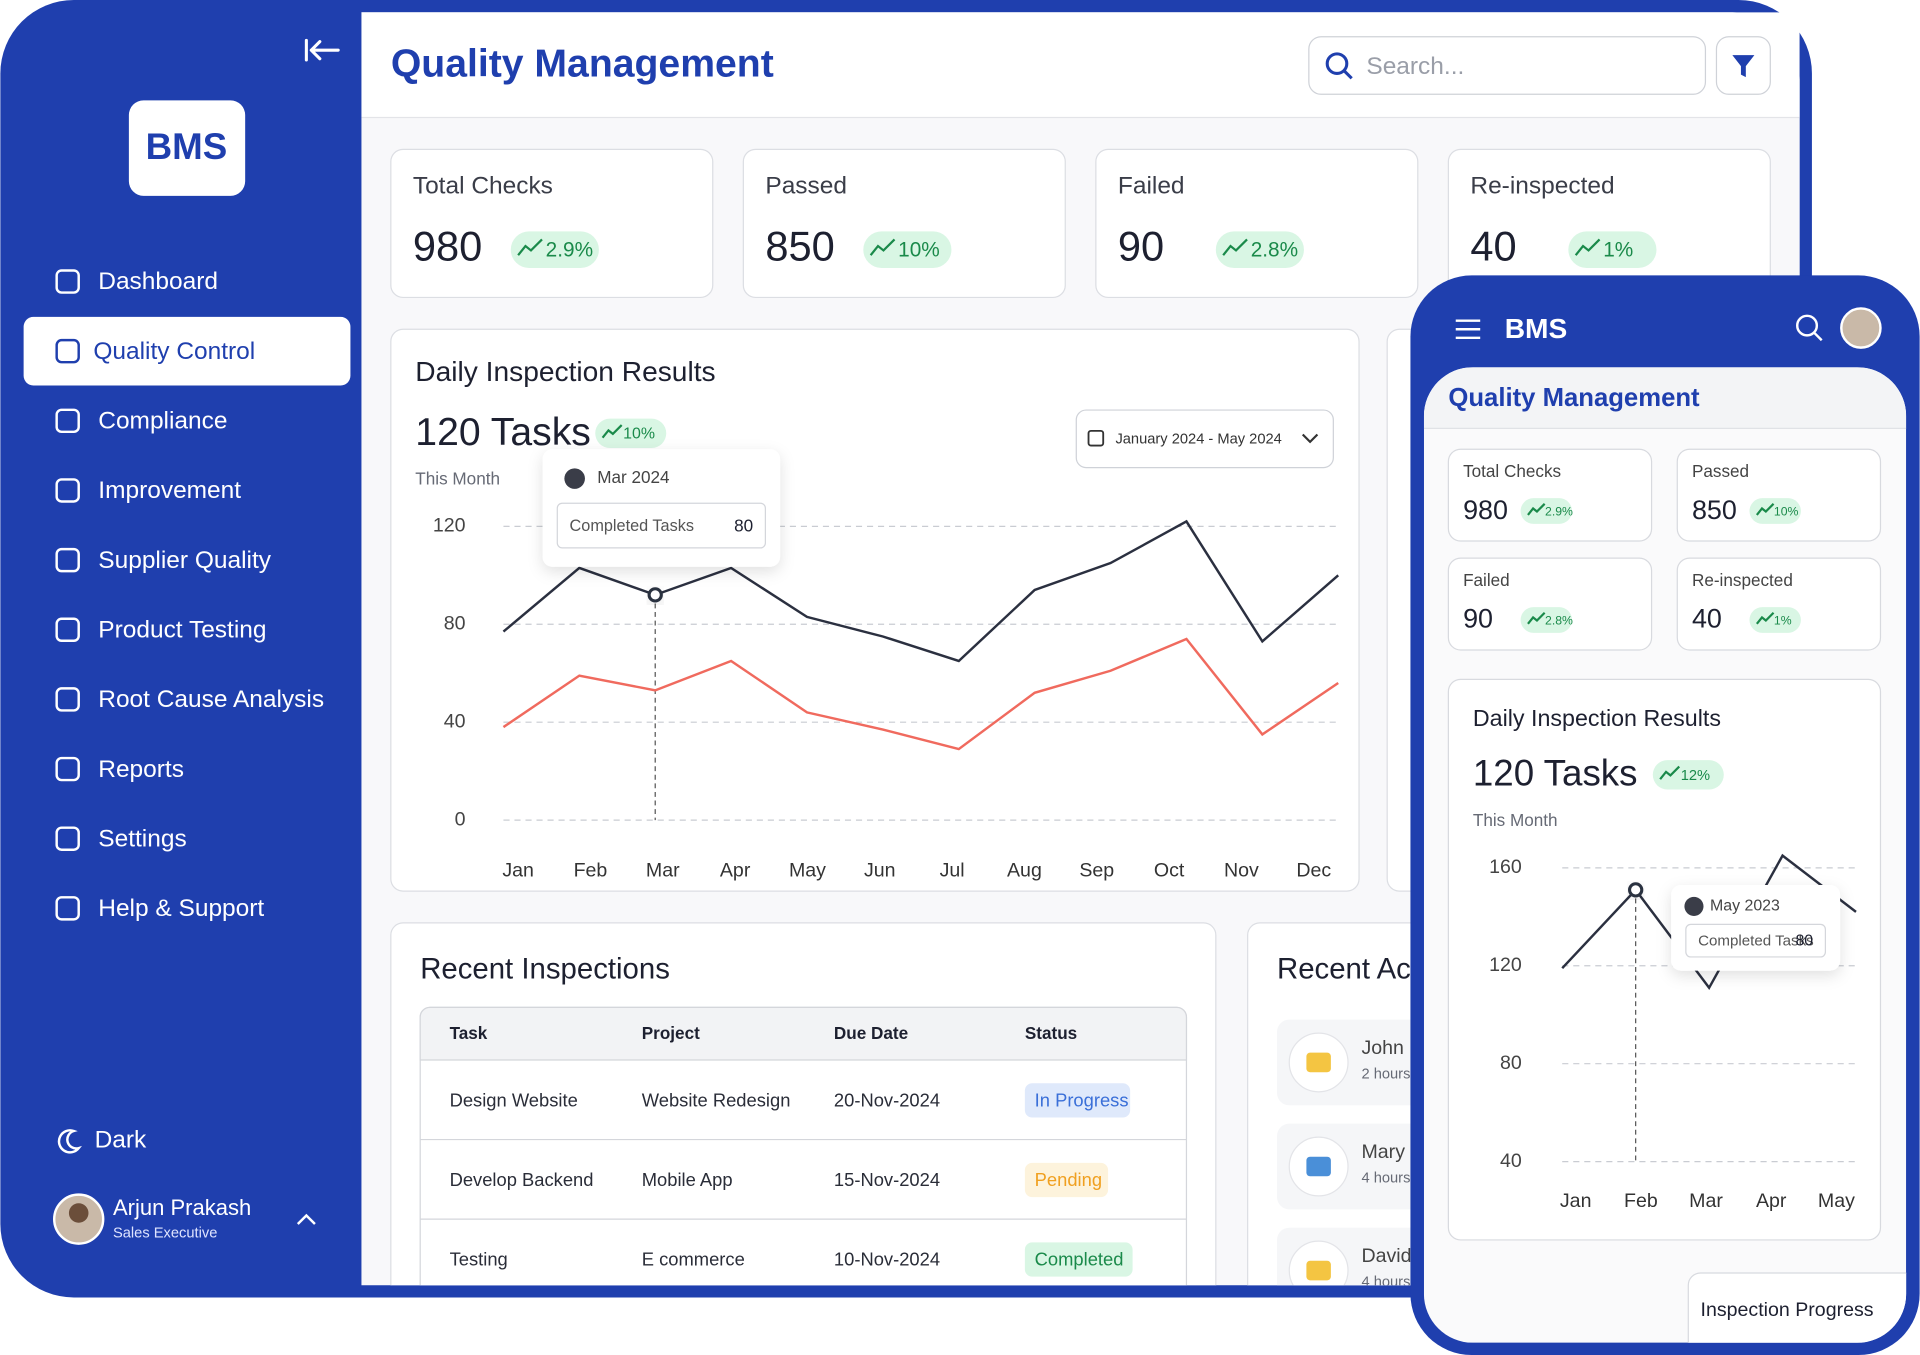 The height and width of the screenshot is (1355, 1920). What do you see at coordinates (871, 1033) in the screenshot?
I see `column-header: Due Date` at bounding box center [871, 1033].